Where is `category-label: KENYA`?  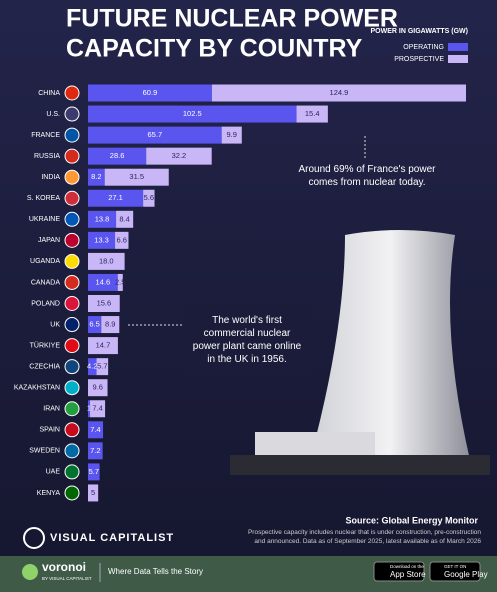 category-label: KENYA is located at coordinates (49, 493).